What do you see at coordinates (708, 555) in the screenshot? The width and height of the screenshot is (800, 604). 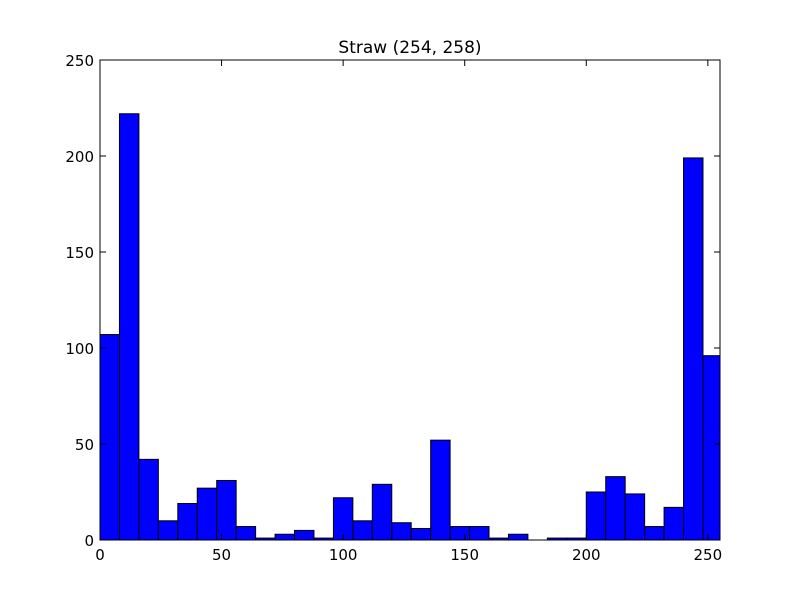 I see `x-tick-label: 250` at bounding box center [708, 555].